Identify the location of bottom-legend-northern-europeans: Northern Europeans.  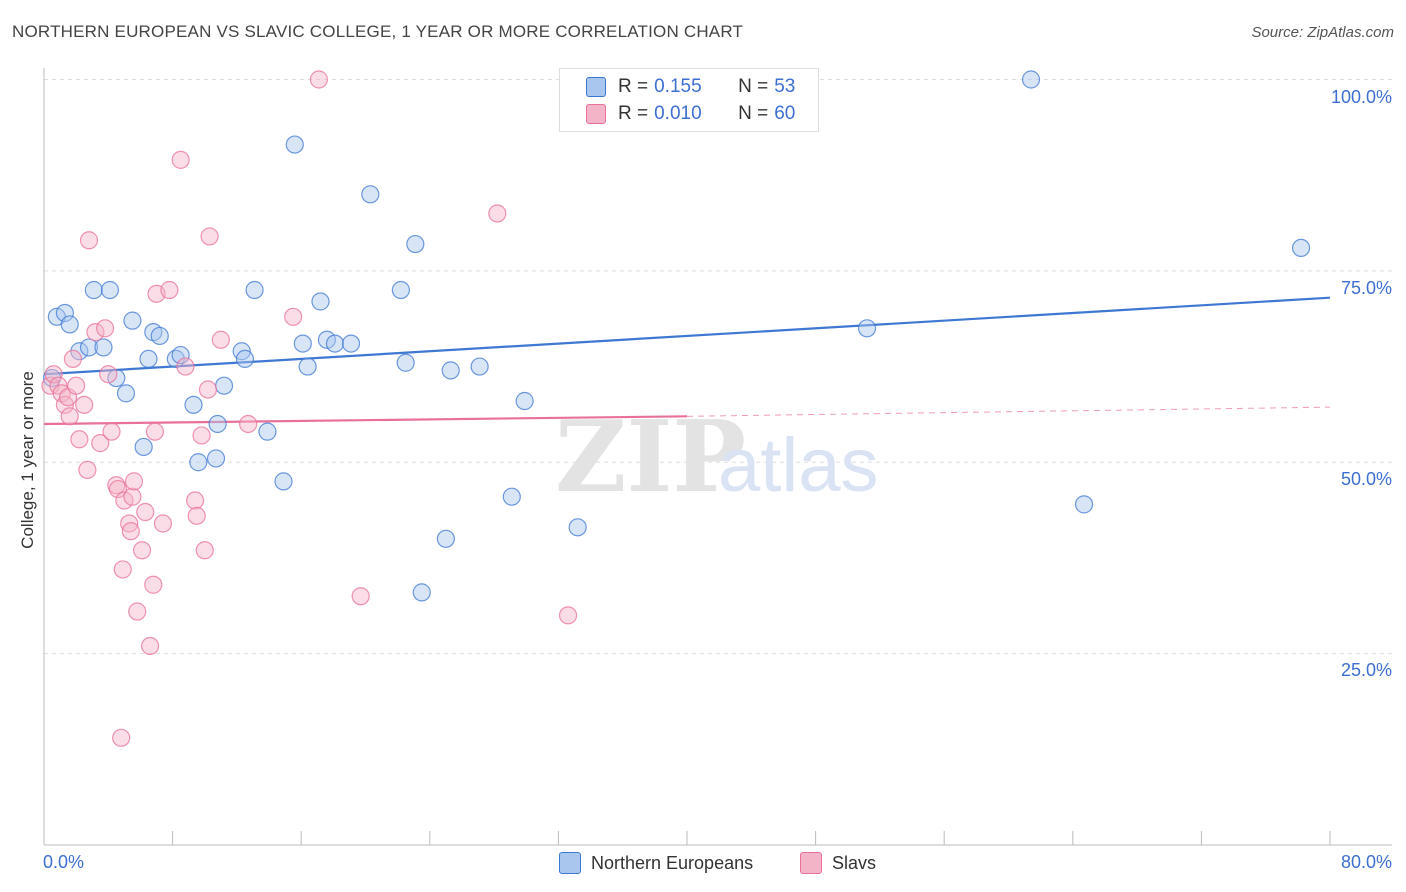
(656, 863).